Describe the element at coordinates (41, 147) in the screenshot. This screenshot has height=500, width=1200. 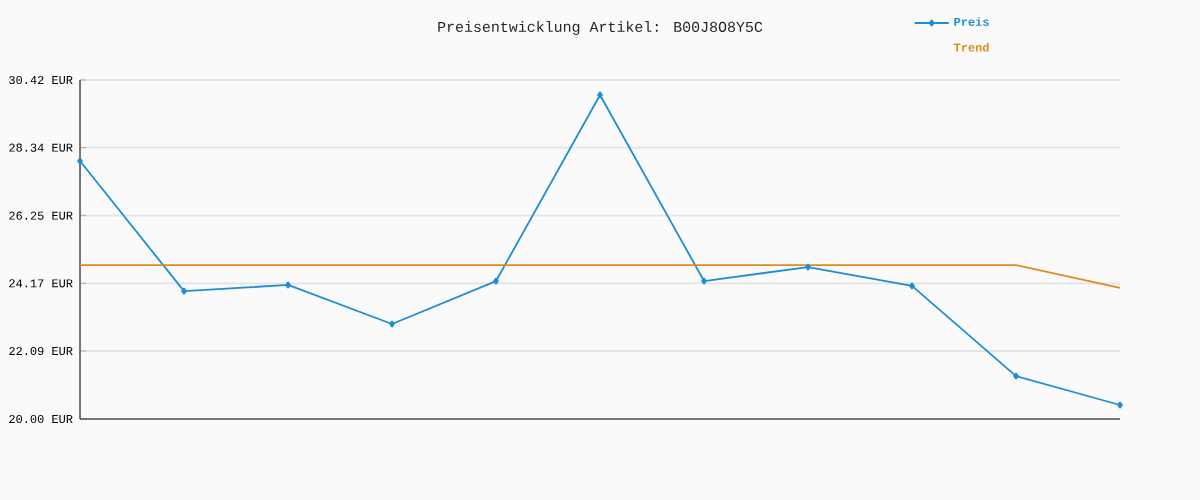
I see `y-tick-label: 28.34 EUR` at that location.